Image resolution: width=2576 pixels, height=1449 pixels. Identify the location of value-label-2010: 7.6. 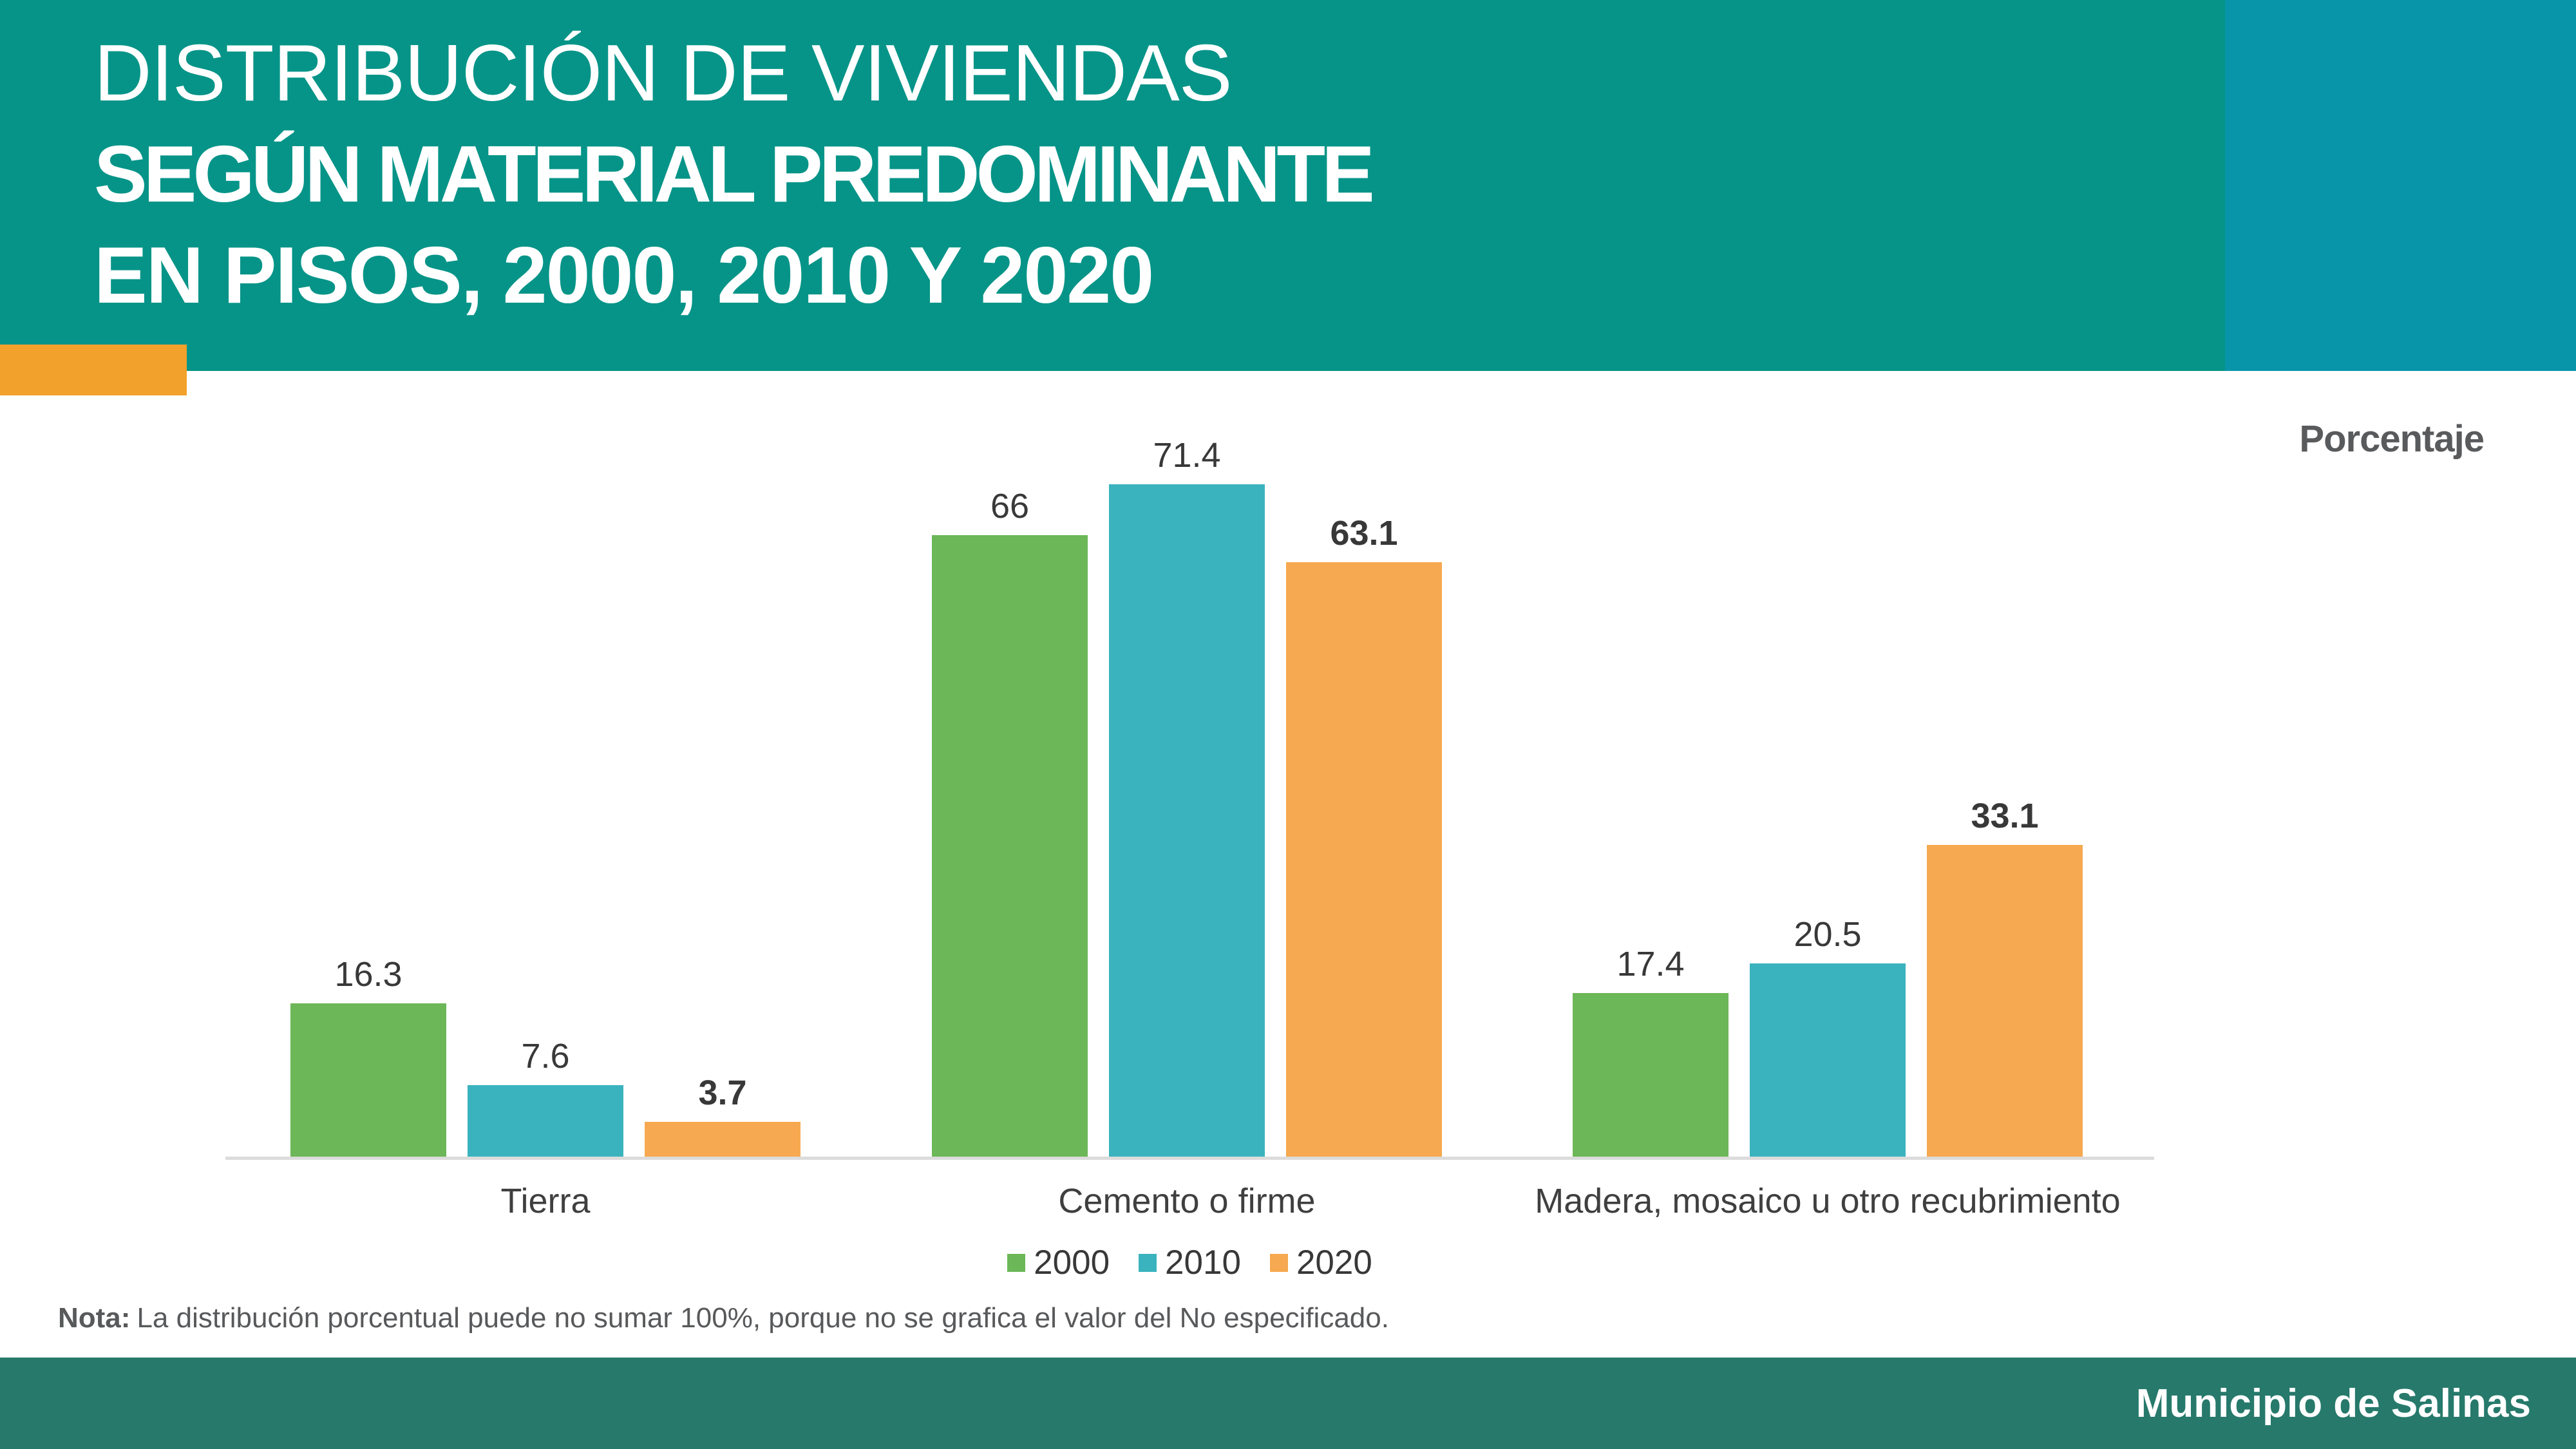
(545, 1056).